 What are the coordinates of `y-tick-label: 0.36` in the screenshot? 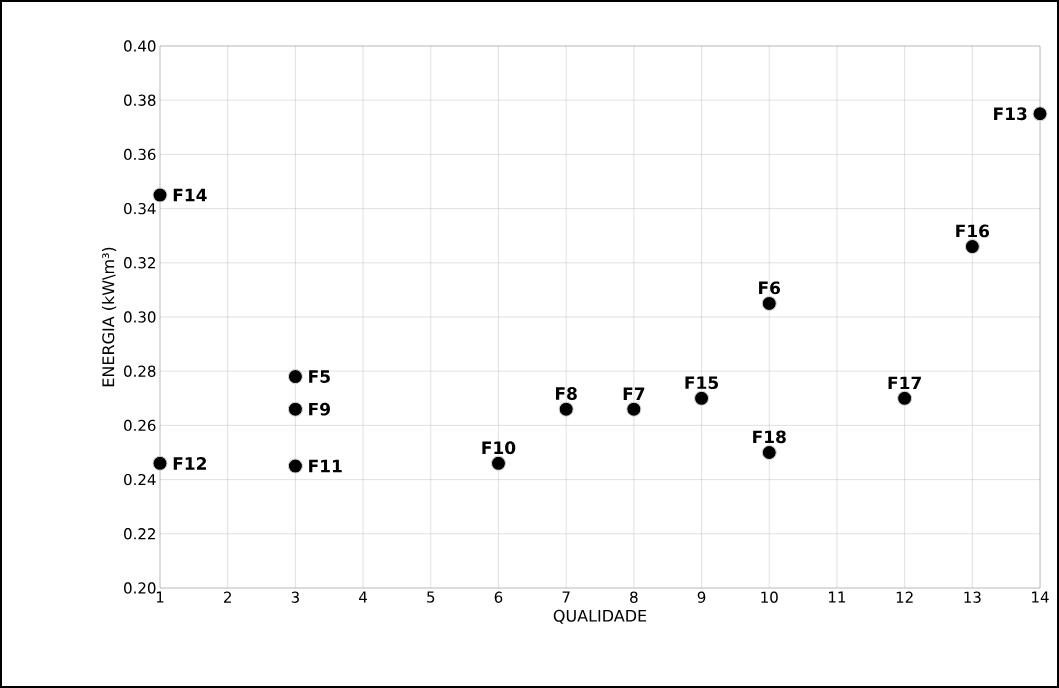 It's located at (140, 154).